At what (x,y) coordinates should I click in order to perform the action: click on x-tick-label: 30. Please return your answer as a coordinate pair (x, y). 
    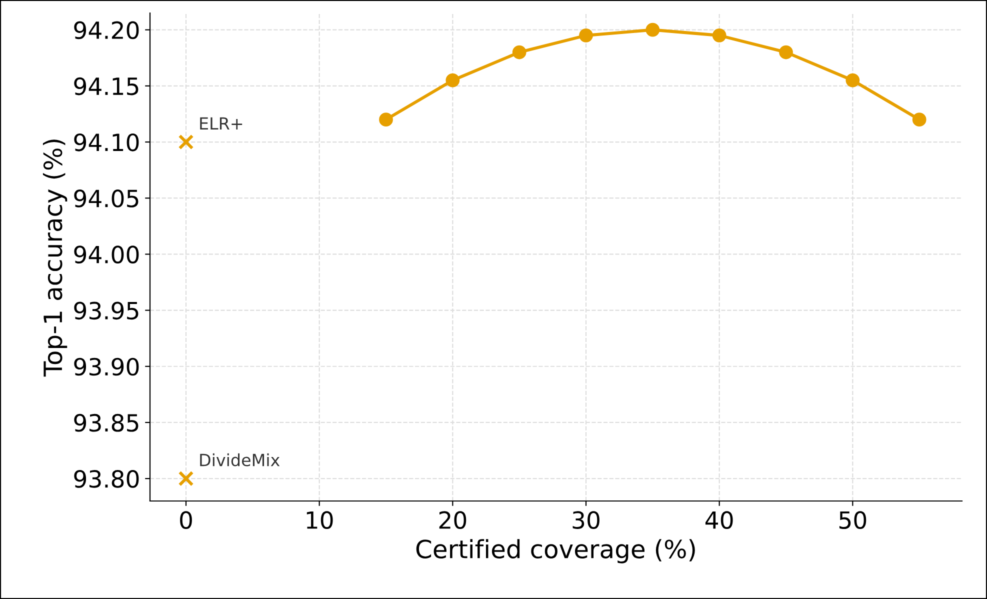
    Looking at the image, I should click on (586, 520).